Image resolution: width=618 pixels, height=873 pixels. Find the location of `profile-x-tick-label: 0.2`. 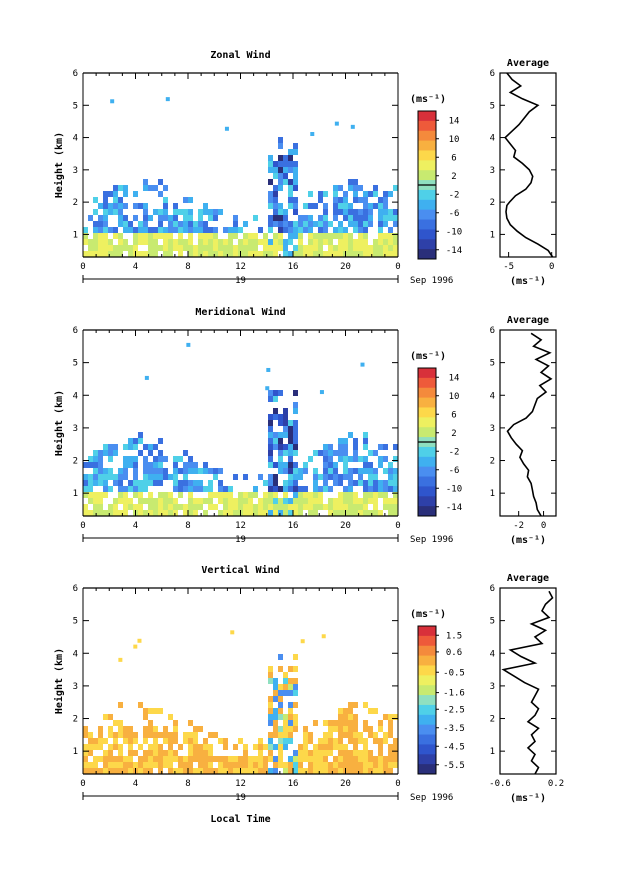

profile-x-tick-label: 0.2 is located at coordinates (556, 784).